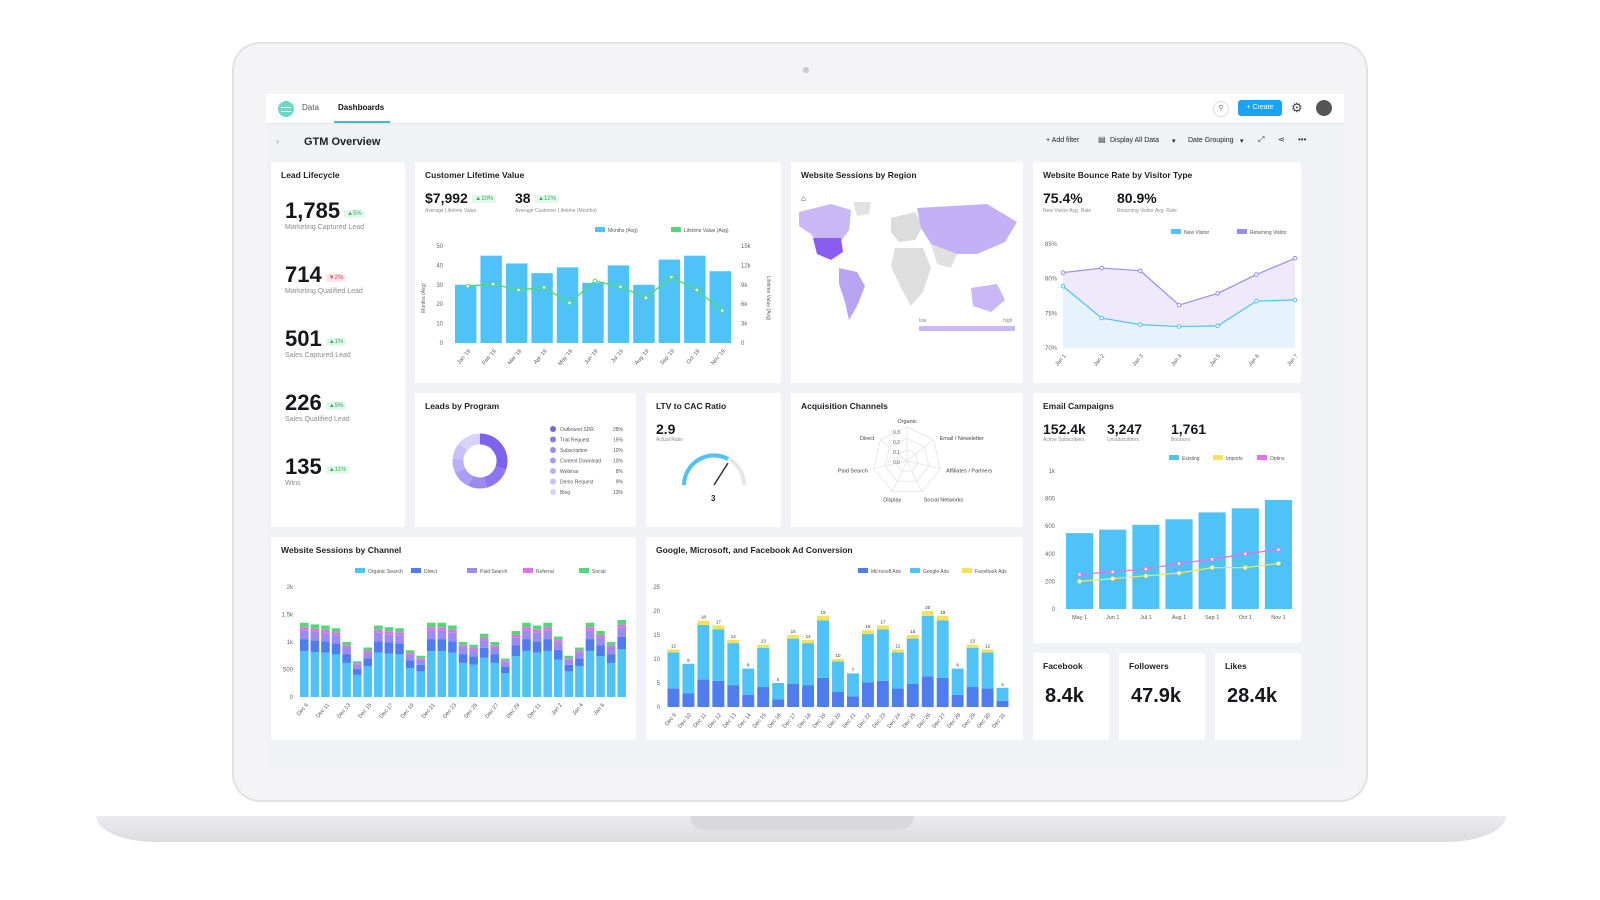  Describe the element at coordinates (1302, 139) in the screenshot. I see `more-icon: •••` at that location.